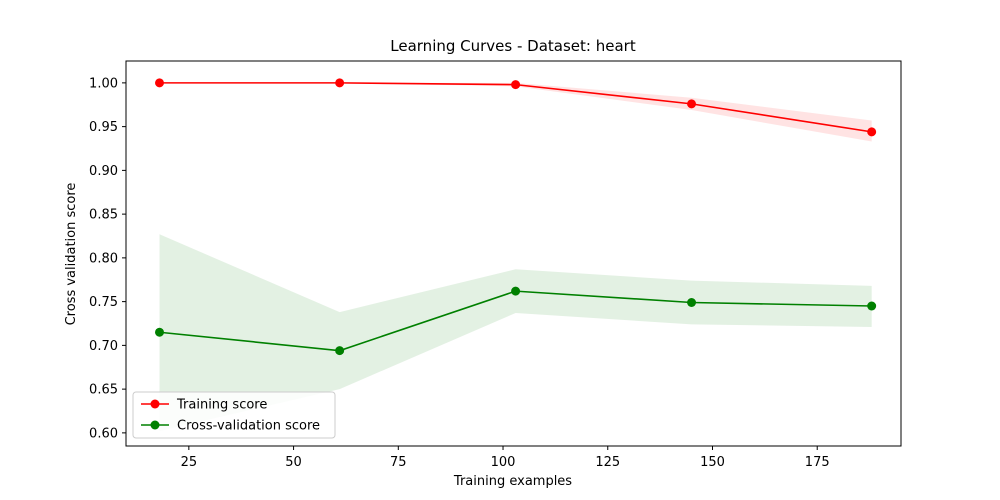 Image resolution: width=1000 pixels, height=500 pixels. Describe the element at coordinates (103, 433) in the screenshot. I see `y-tick-label: 0.60` at that location.